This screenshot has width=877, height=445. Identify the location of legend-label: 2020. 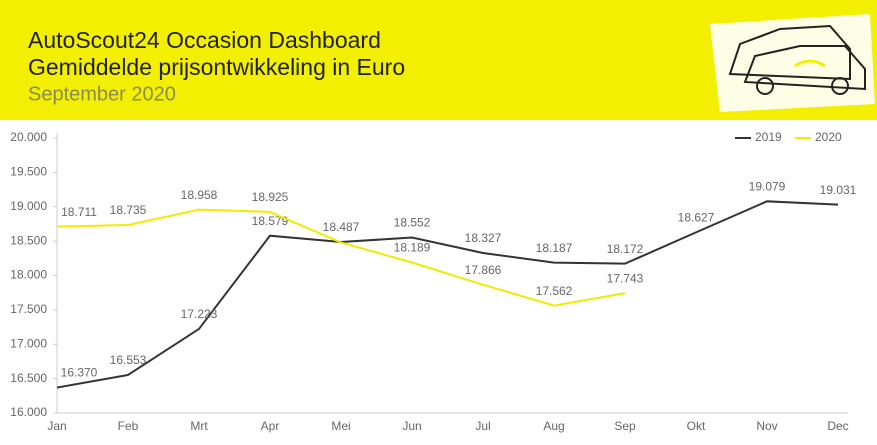
(828, 137).